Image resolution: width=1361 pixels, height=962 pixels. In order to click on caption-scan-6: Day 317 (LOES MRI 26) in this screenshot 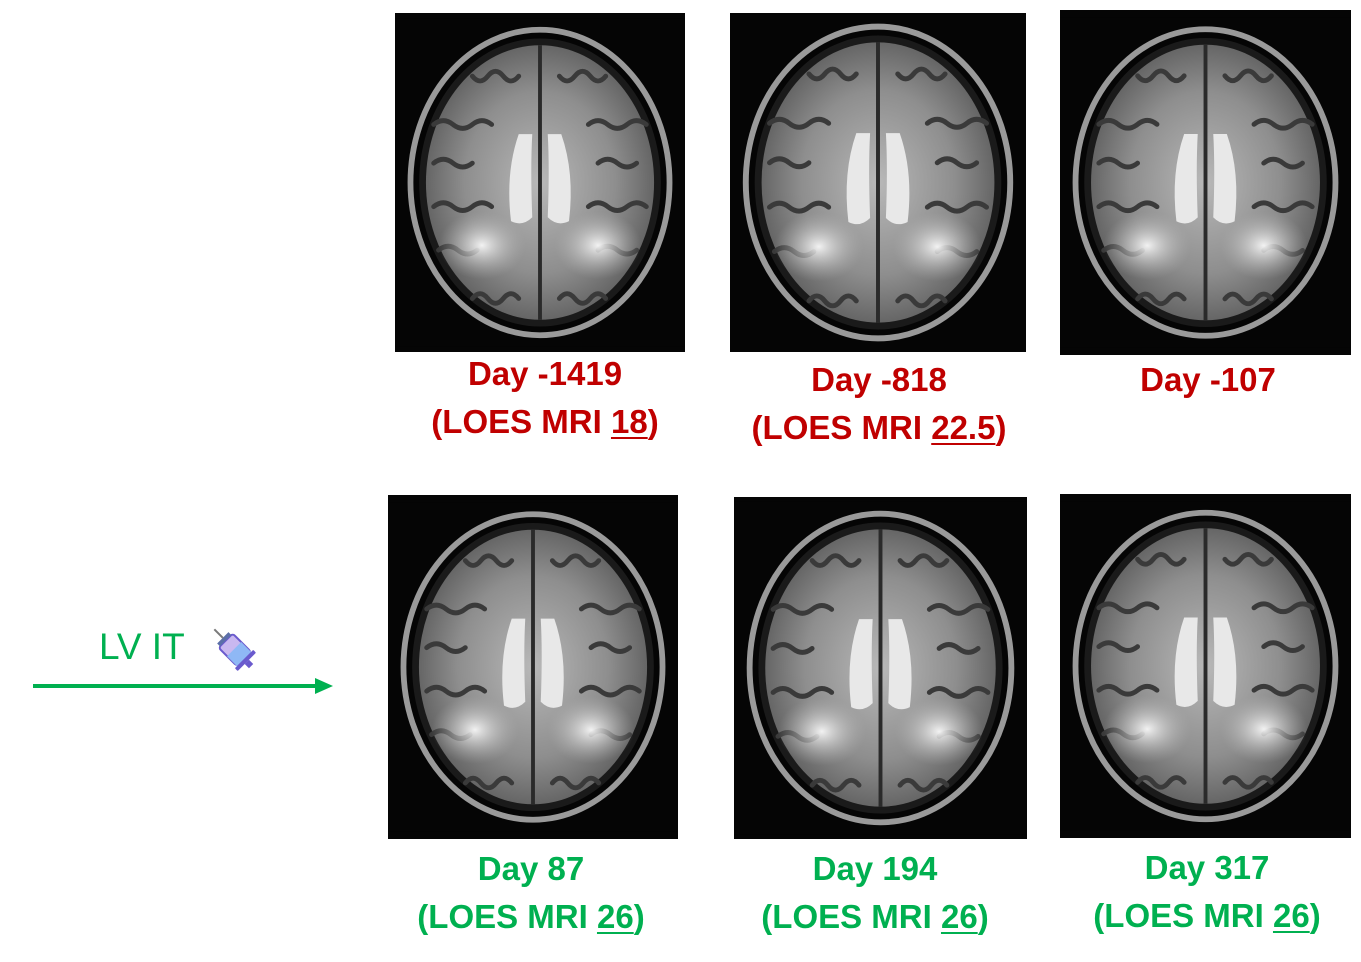, I will do `click(1207, 892)`.